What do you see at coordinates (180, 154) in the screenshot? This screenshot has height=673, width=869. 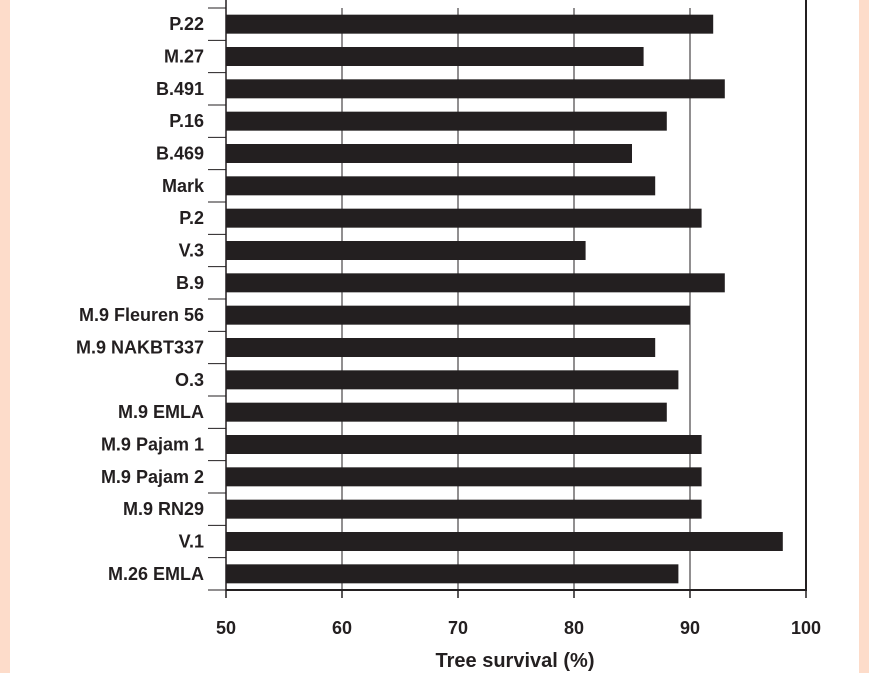 I see `category-label-4: B.469` at bounding box center [180, 154].